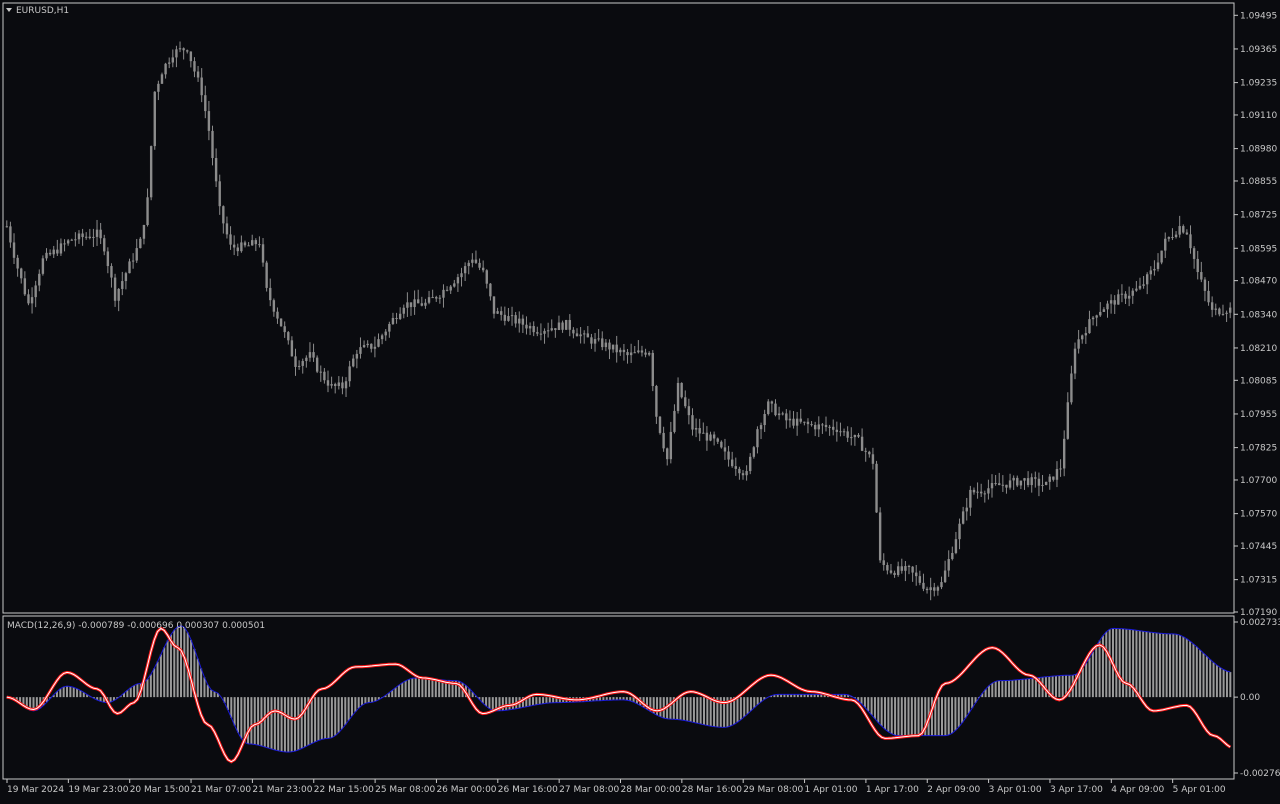  I want to click on time-tick-label: 28 Mar 16:00, so click(712, 790).